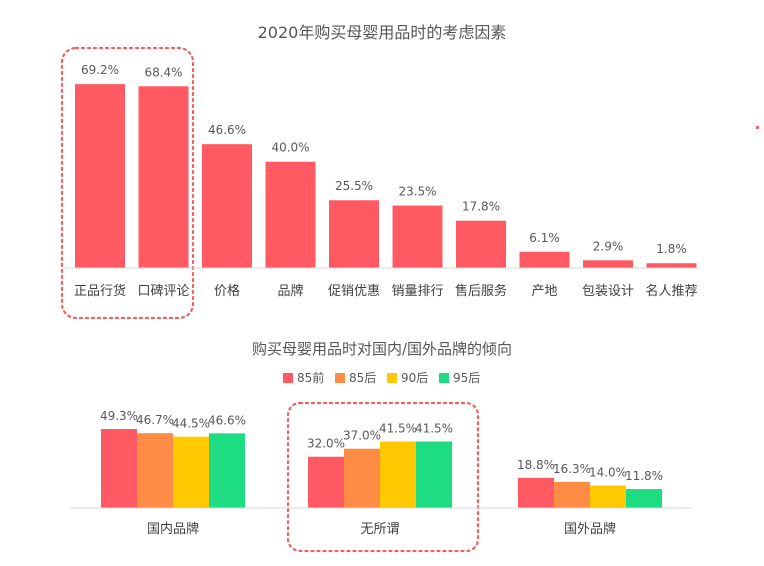 The height and width of the screenshot is (566, 764). What do you see at coordinates (155, 420) in the screenshot?
I see `chart2-value-label: 46.7%` at bounding box center [155, 420].